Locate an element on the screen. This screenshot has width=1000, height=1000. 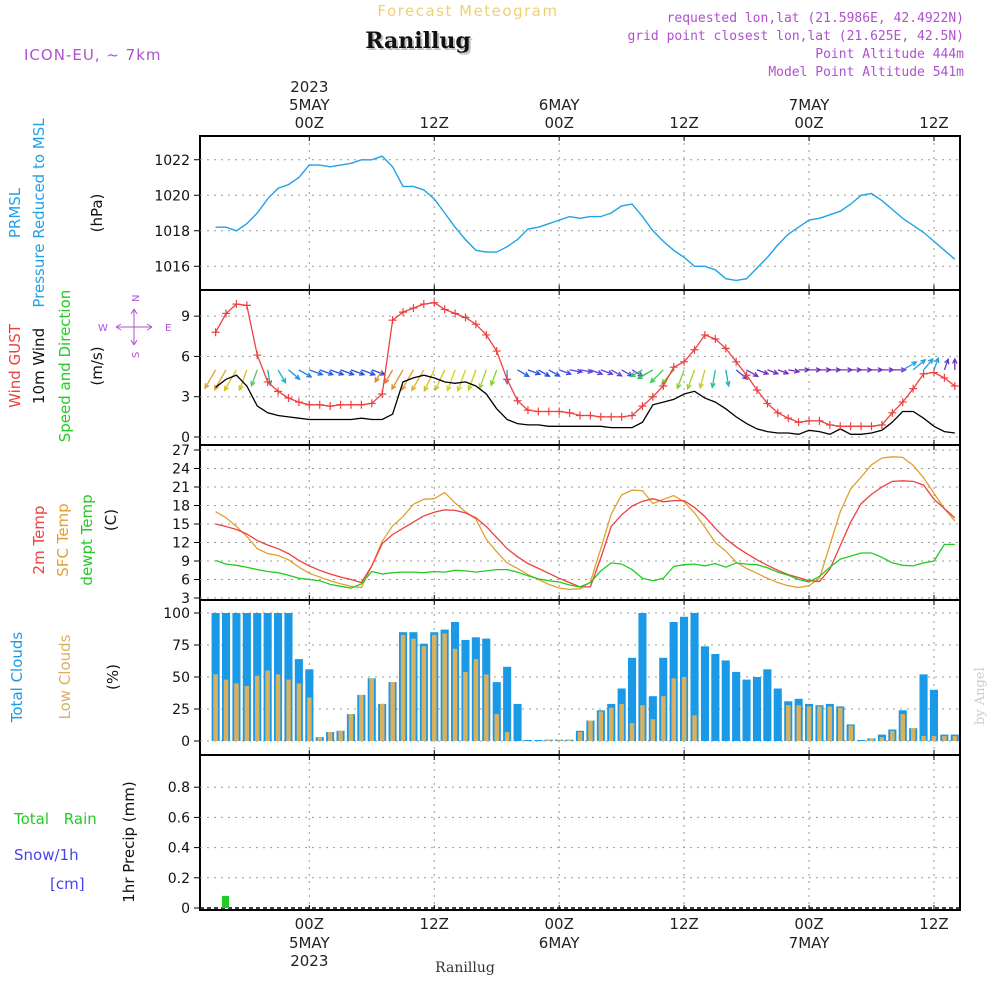
panel-frame is located at coordinates (580, 832).